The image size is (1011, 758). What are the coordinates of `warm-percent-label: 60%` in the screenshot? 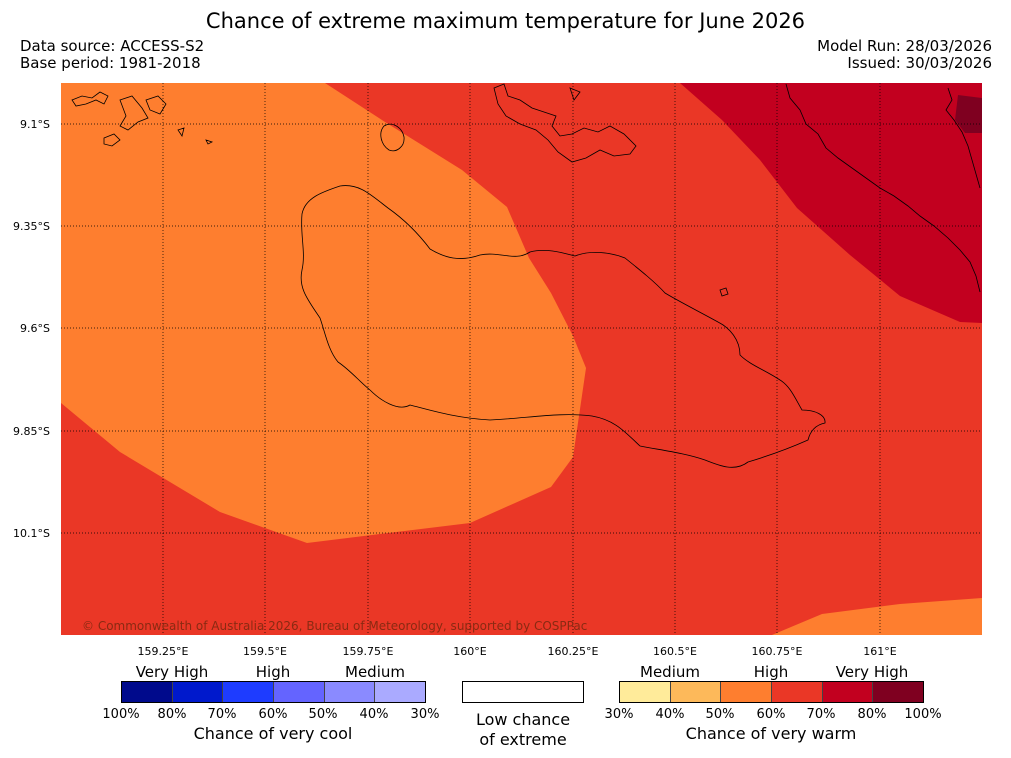 It's located at (771, 714).